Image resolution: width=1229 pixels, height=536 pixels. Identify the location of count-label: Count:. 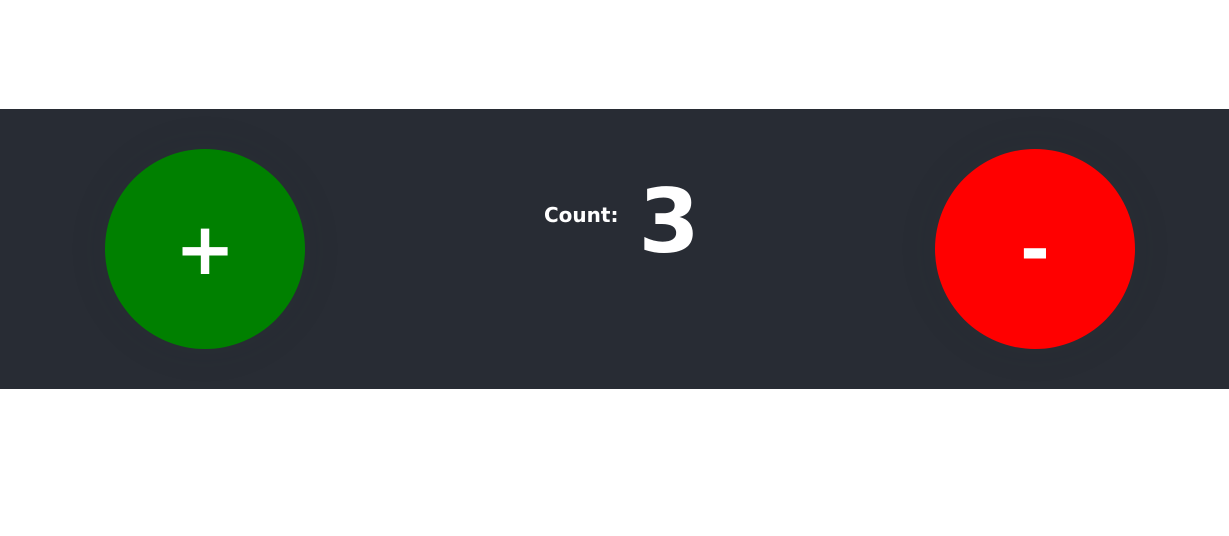
(581, 215).